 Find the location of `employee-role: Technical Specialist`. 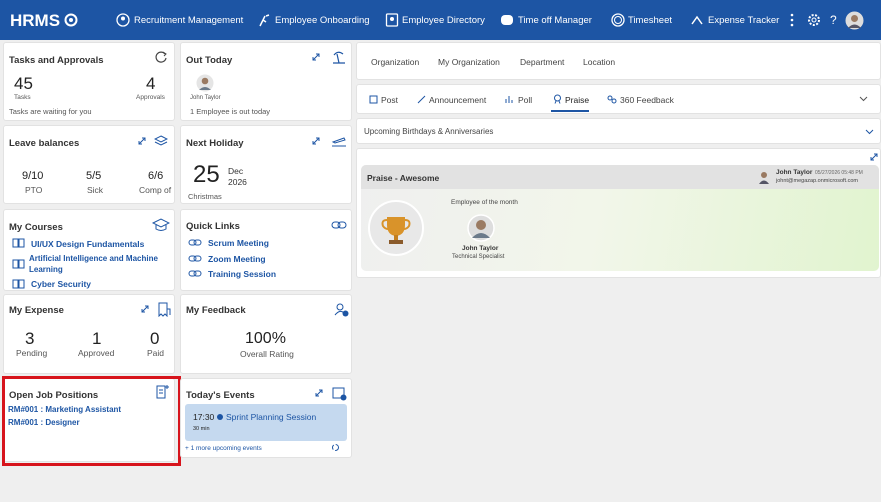

employee-role: Technical Specialist is located at coordinates (478, 257).